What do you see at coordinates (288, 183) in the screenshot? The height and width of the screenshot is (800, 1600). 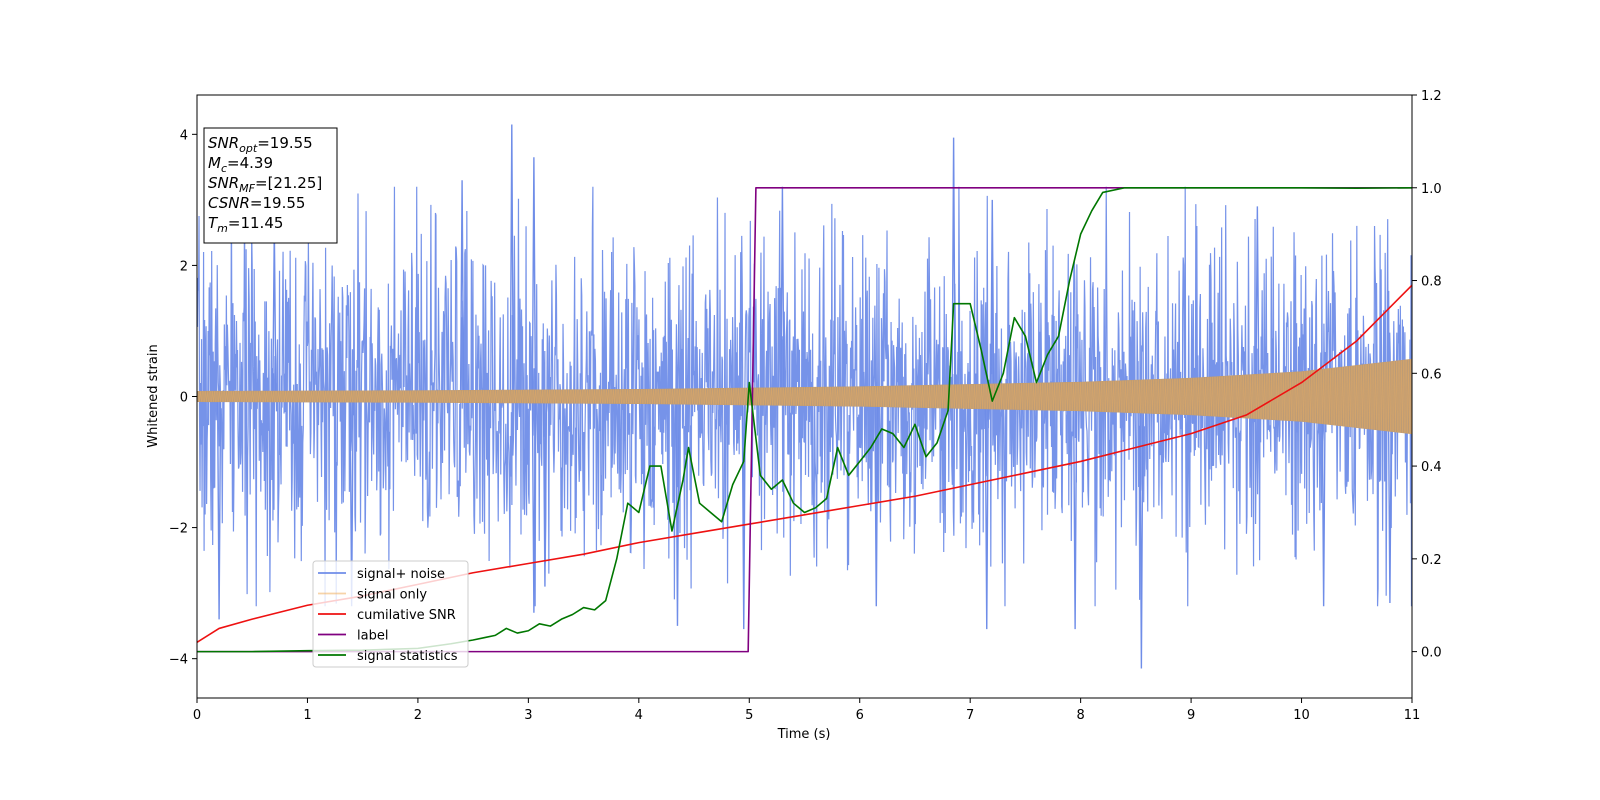 I see `annotation-value: =[21.25]` at bounding box center [288, 183].